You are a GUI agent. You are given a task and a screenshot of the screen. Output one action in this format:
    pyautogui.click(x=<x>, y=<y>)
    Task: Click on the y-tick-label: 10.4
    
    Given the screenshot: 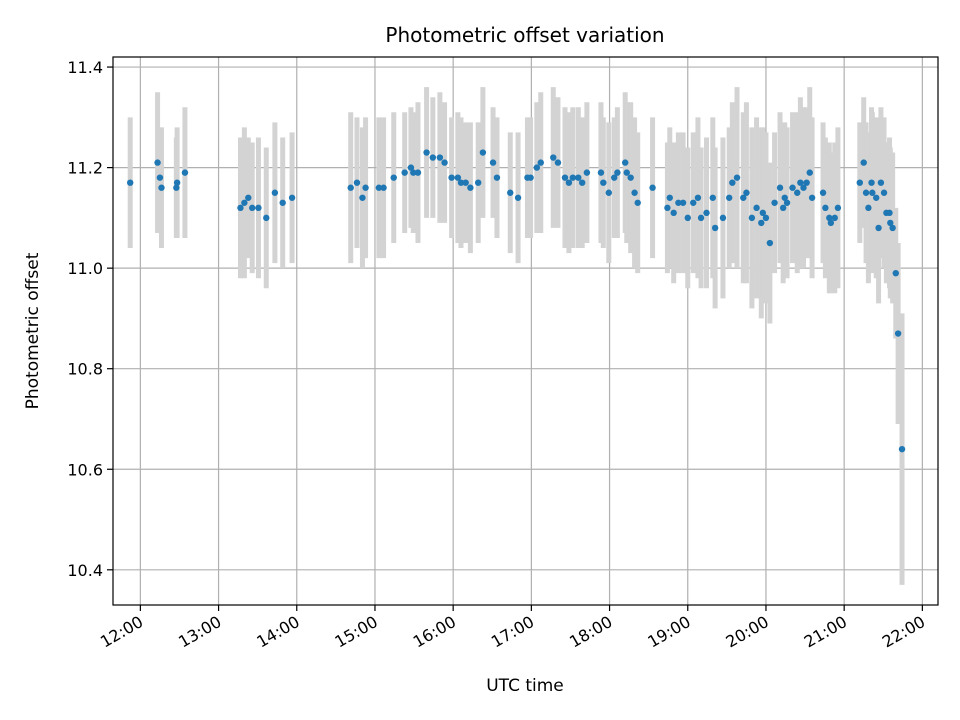 What is the action you would take?
    pyautogui.click(x=85, y=570)
    